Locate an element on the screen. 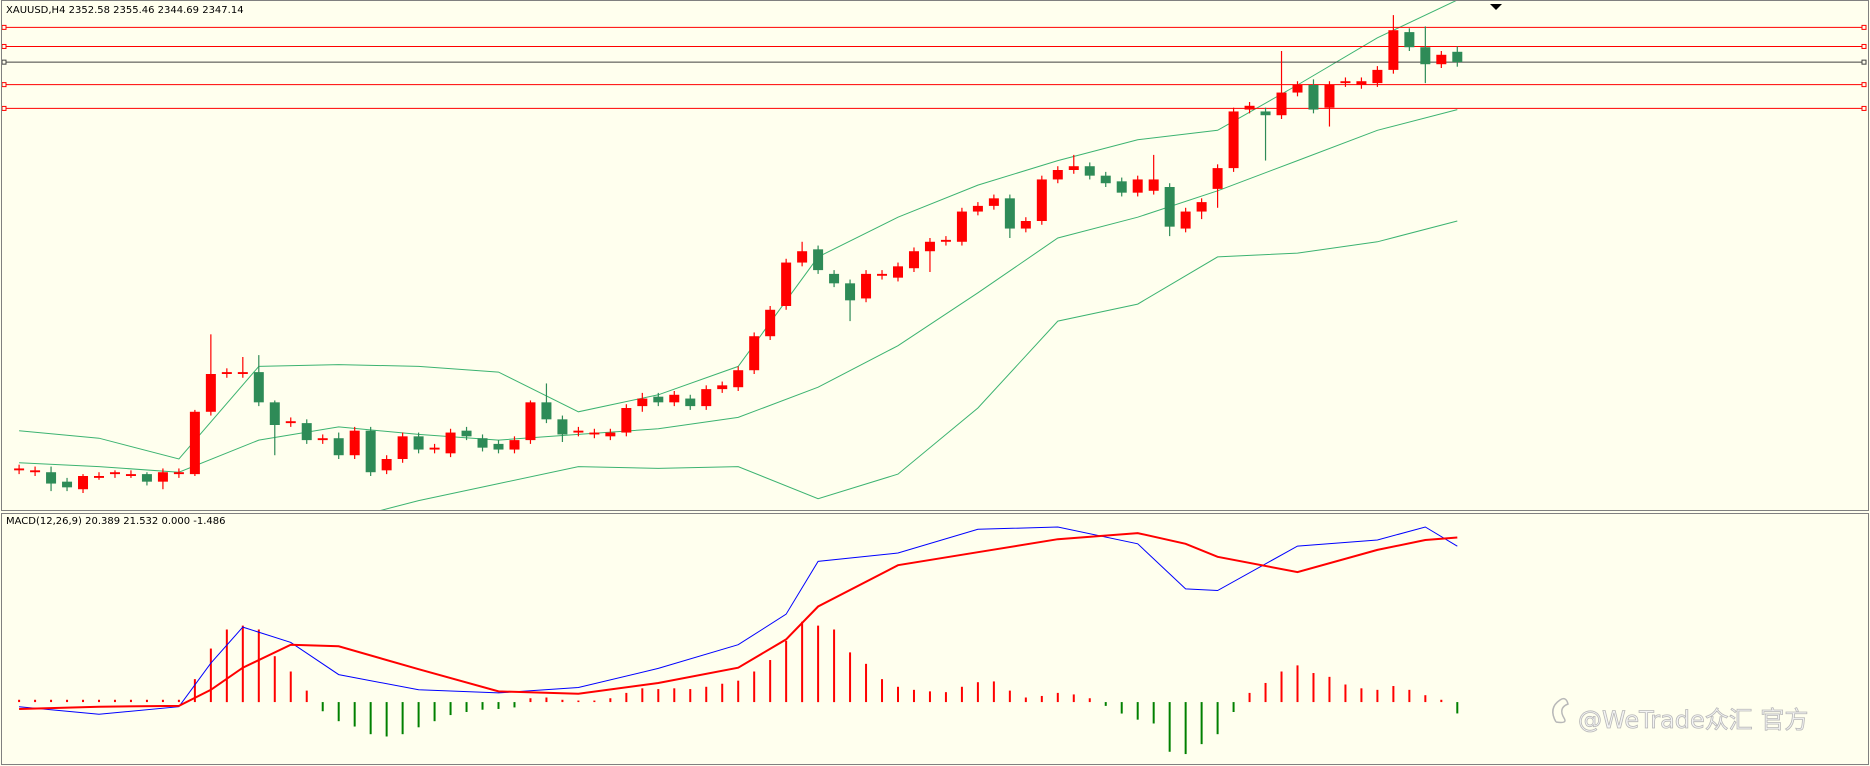  watermark-text: @WeTrade众汇 官方 is located at coordinates (1693, 720).